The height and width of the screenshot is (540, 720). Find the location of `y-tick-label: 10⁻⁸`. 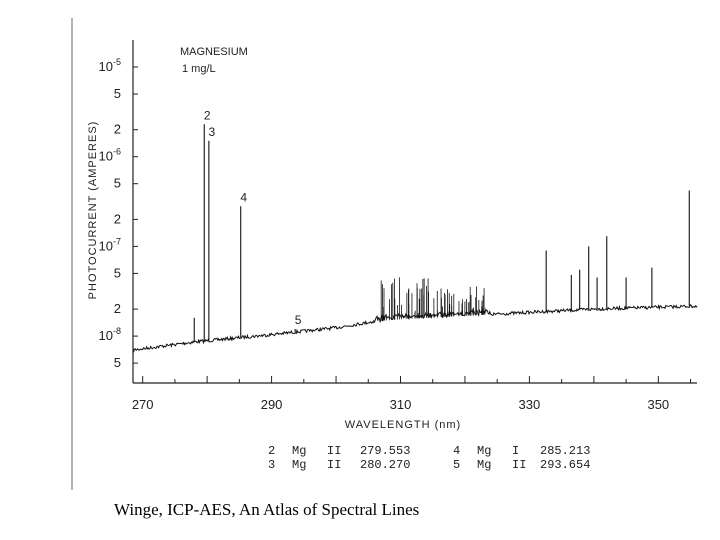

y-tick-label: 10⁻⁸ is located at coordinates (110, 334).